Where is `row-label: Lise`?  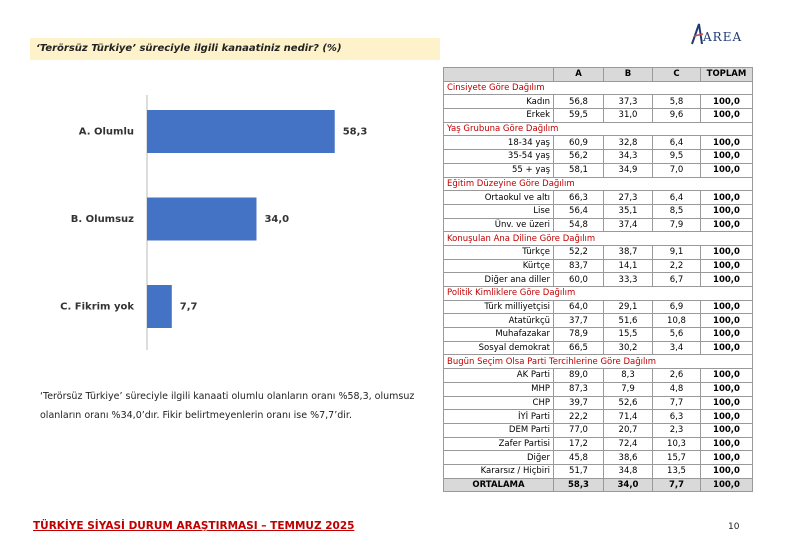
row-label: Lise is located at coordinates (498, 211).